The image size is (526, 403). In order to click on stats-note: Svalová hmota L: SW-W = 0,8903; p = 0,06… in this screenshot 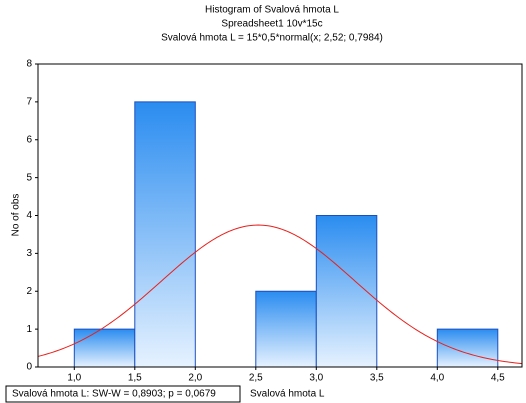, I will do `click(114, 394)`.